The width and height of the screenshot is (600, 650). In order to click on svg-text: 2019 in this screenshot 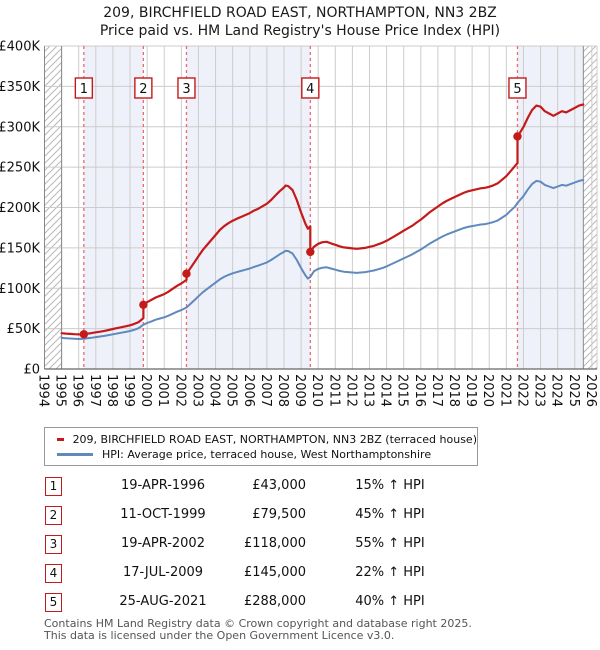, I will do `click(470, 390)`.